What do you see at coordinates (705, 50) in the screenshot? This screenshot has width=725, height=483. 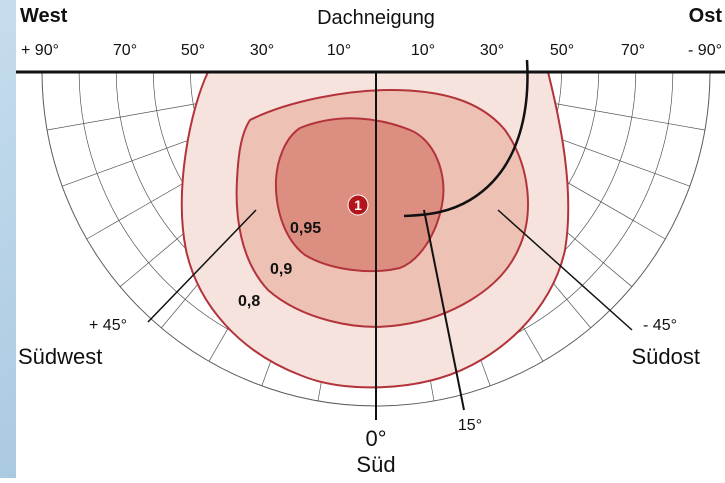 I see `tilt-label: - 90°` at bounding box center [705, 50].